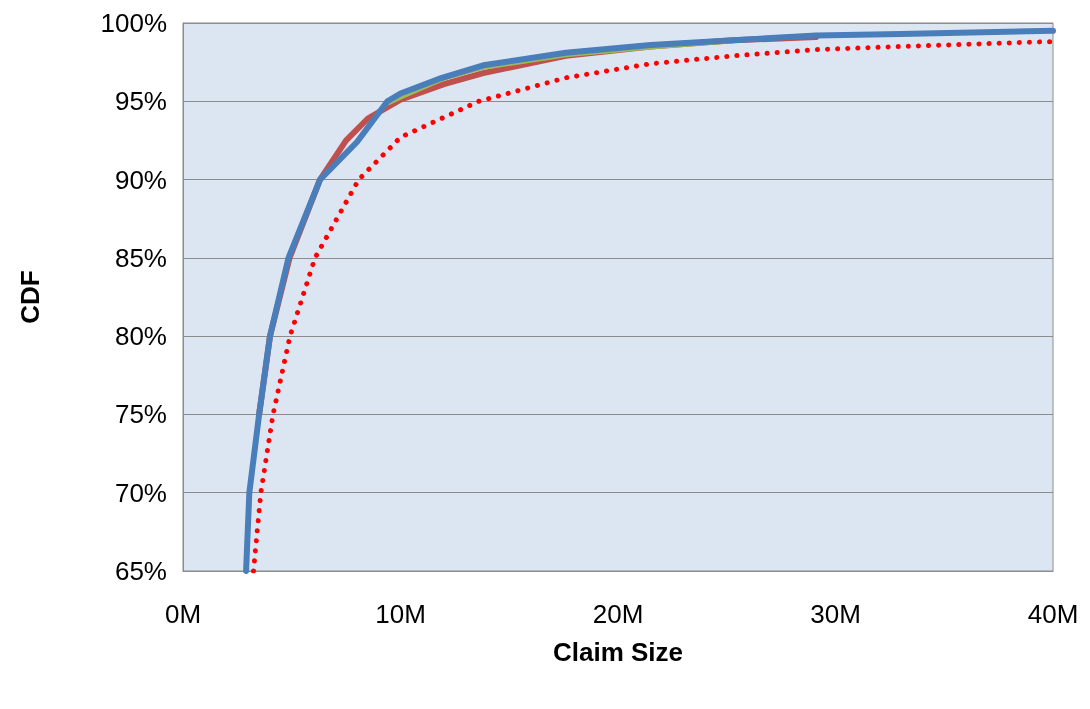  I want to click on y-tick-label: 85%, so click(140, 257).